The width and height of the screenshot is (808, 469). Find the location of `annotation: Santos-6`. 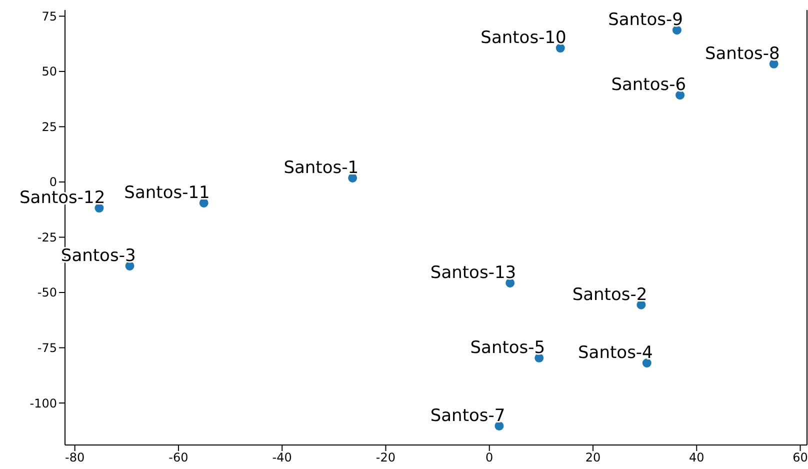

annotation: Santos-6 is located at coordinates (648, 85).